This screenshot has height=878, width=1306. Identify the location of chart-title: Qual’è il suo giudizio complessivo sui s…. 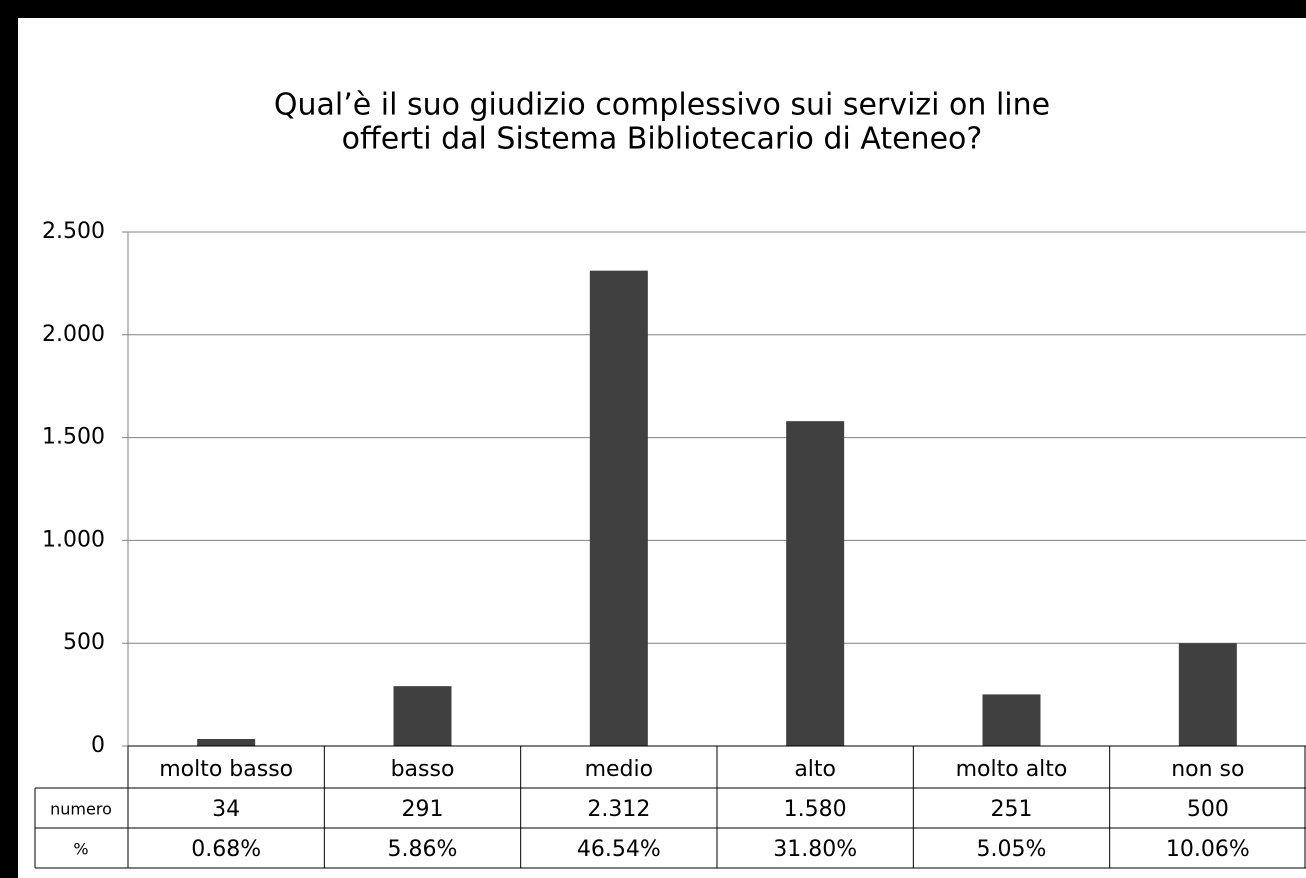
(662, 105).